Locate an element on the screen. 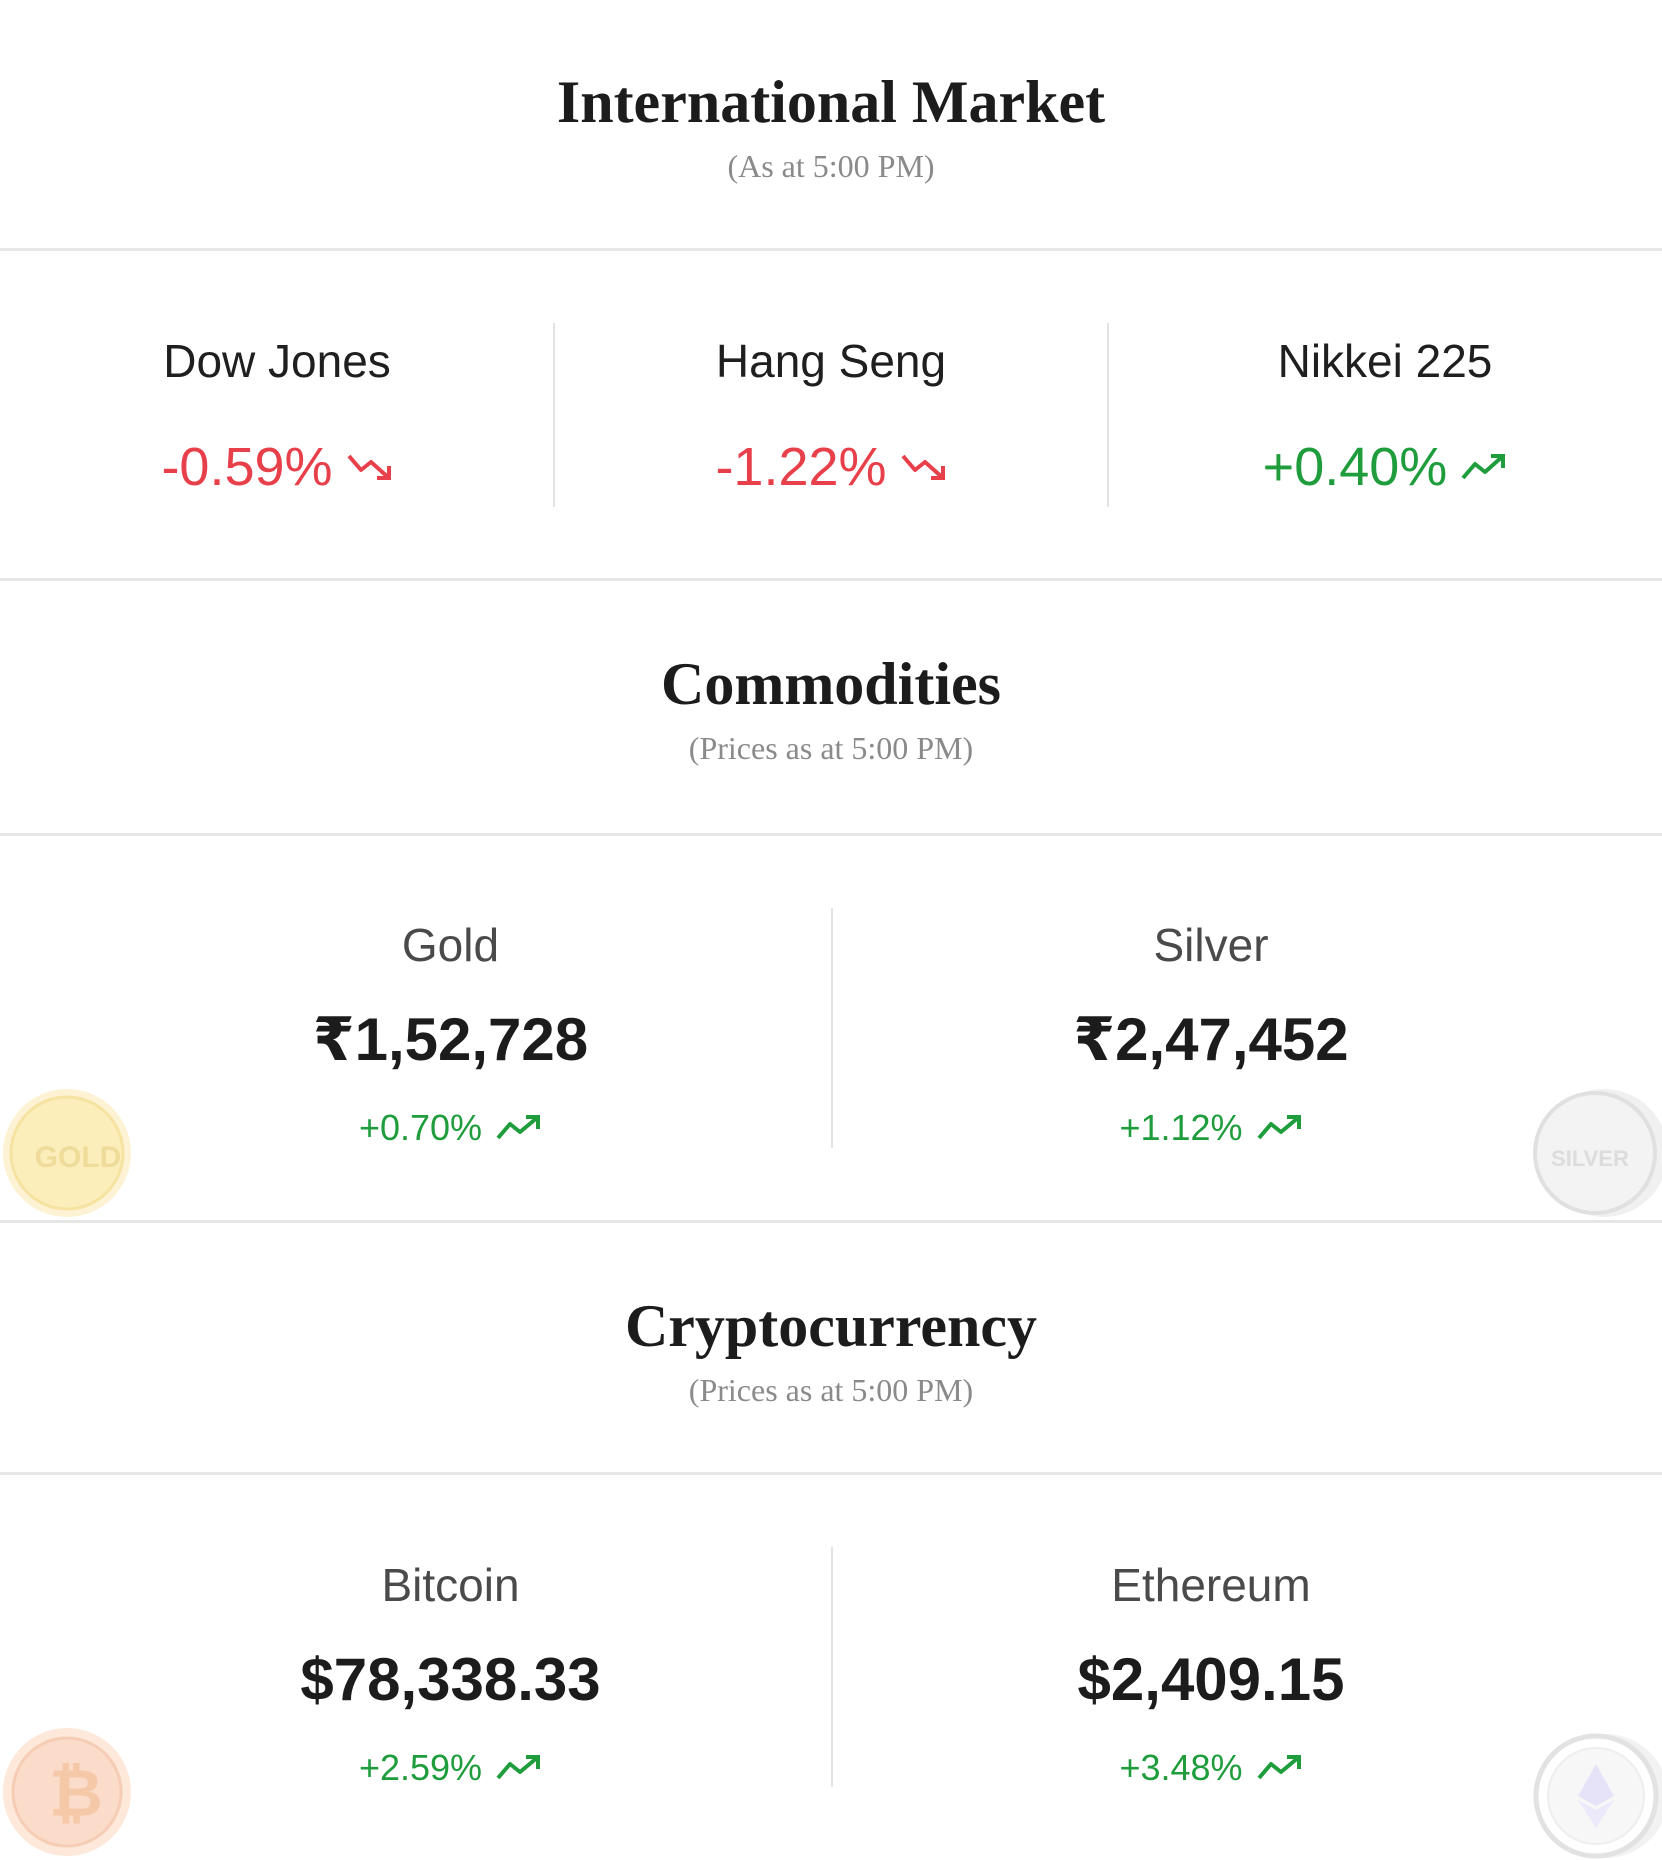  international-title: International Market is located at coordinates (831, 102).